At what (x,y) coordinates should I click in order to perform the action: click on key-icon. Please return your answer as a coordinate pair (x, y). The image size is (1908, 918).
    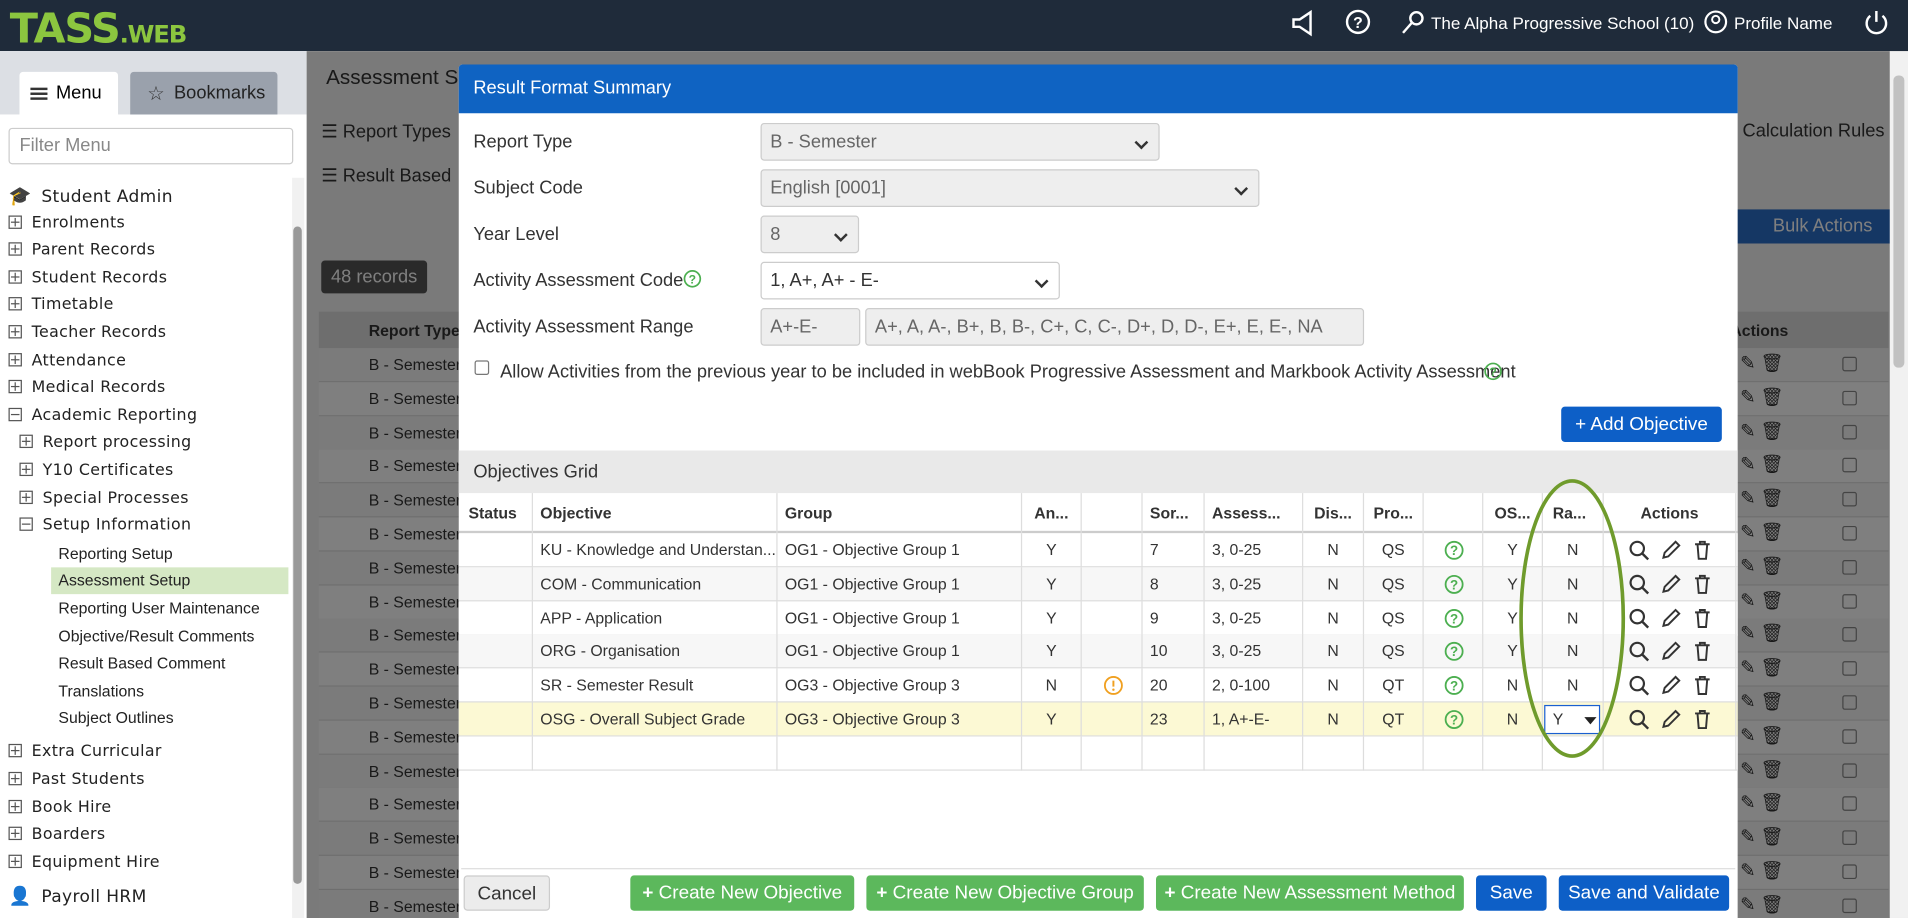
    Looking at the image, I should click on (1412, 23).